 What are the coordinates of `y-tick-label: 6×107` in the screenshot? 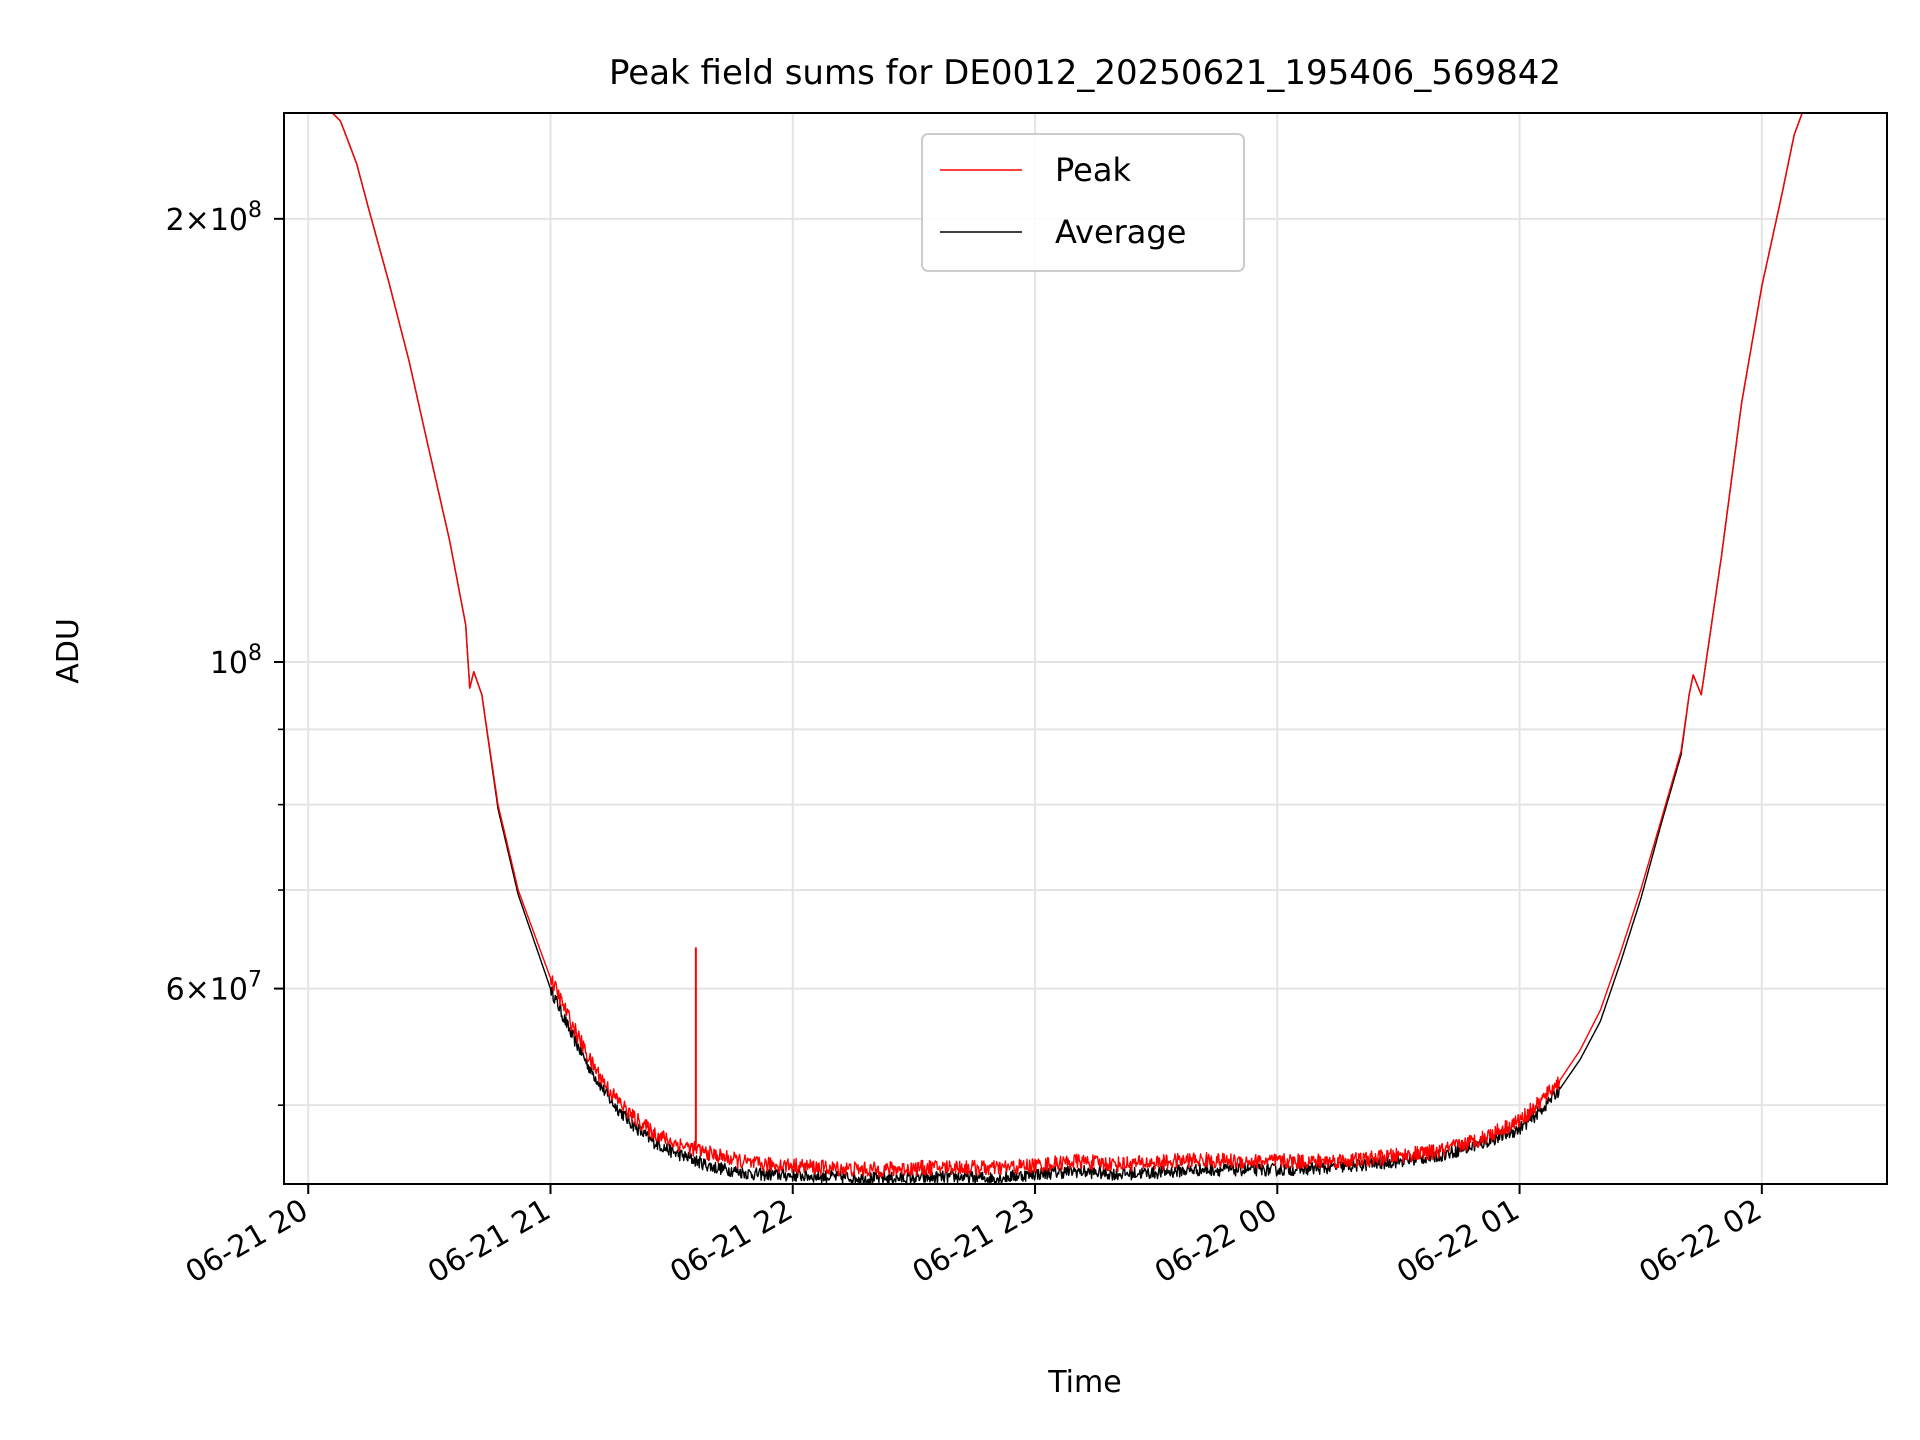 It's located at (214, 988).